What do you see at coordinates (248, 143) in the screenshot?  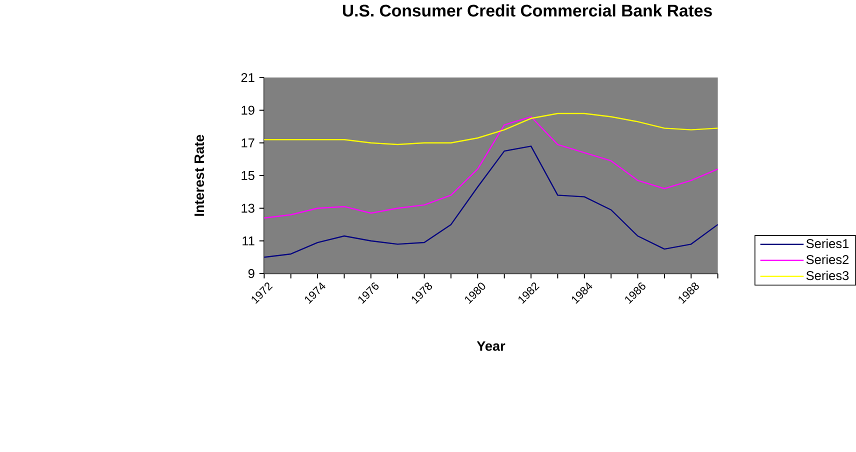 I see `y-tick-label: 17` at bounding box center [248, 143].